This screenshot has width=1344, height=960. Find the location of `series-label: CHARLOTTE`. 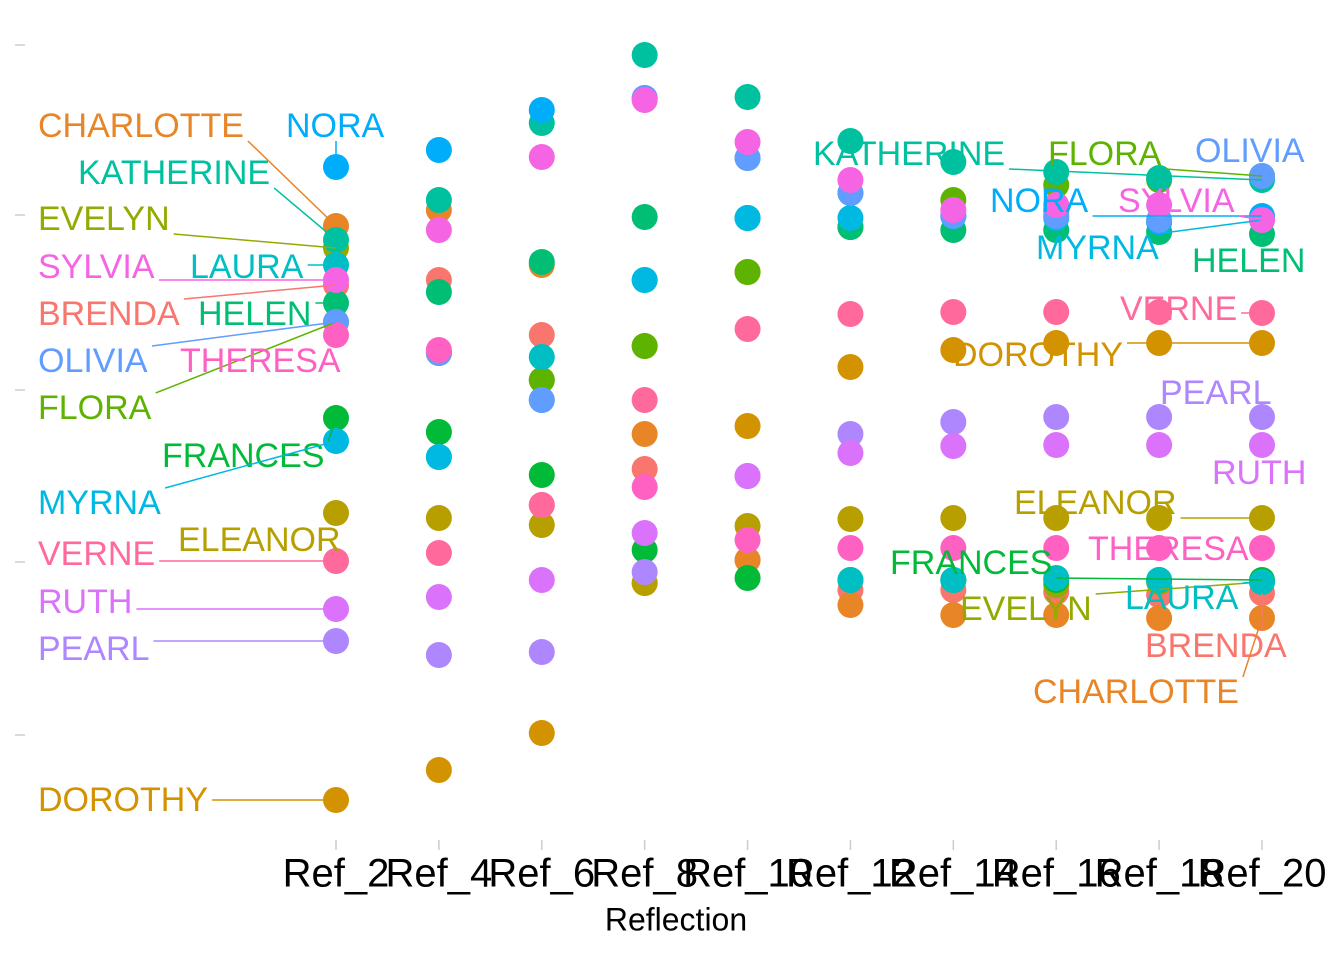

series-label: CHARLOTTE is located at coordinates (141, 126).